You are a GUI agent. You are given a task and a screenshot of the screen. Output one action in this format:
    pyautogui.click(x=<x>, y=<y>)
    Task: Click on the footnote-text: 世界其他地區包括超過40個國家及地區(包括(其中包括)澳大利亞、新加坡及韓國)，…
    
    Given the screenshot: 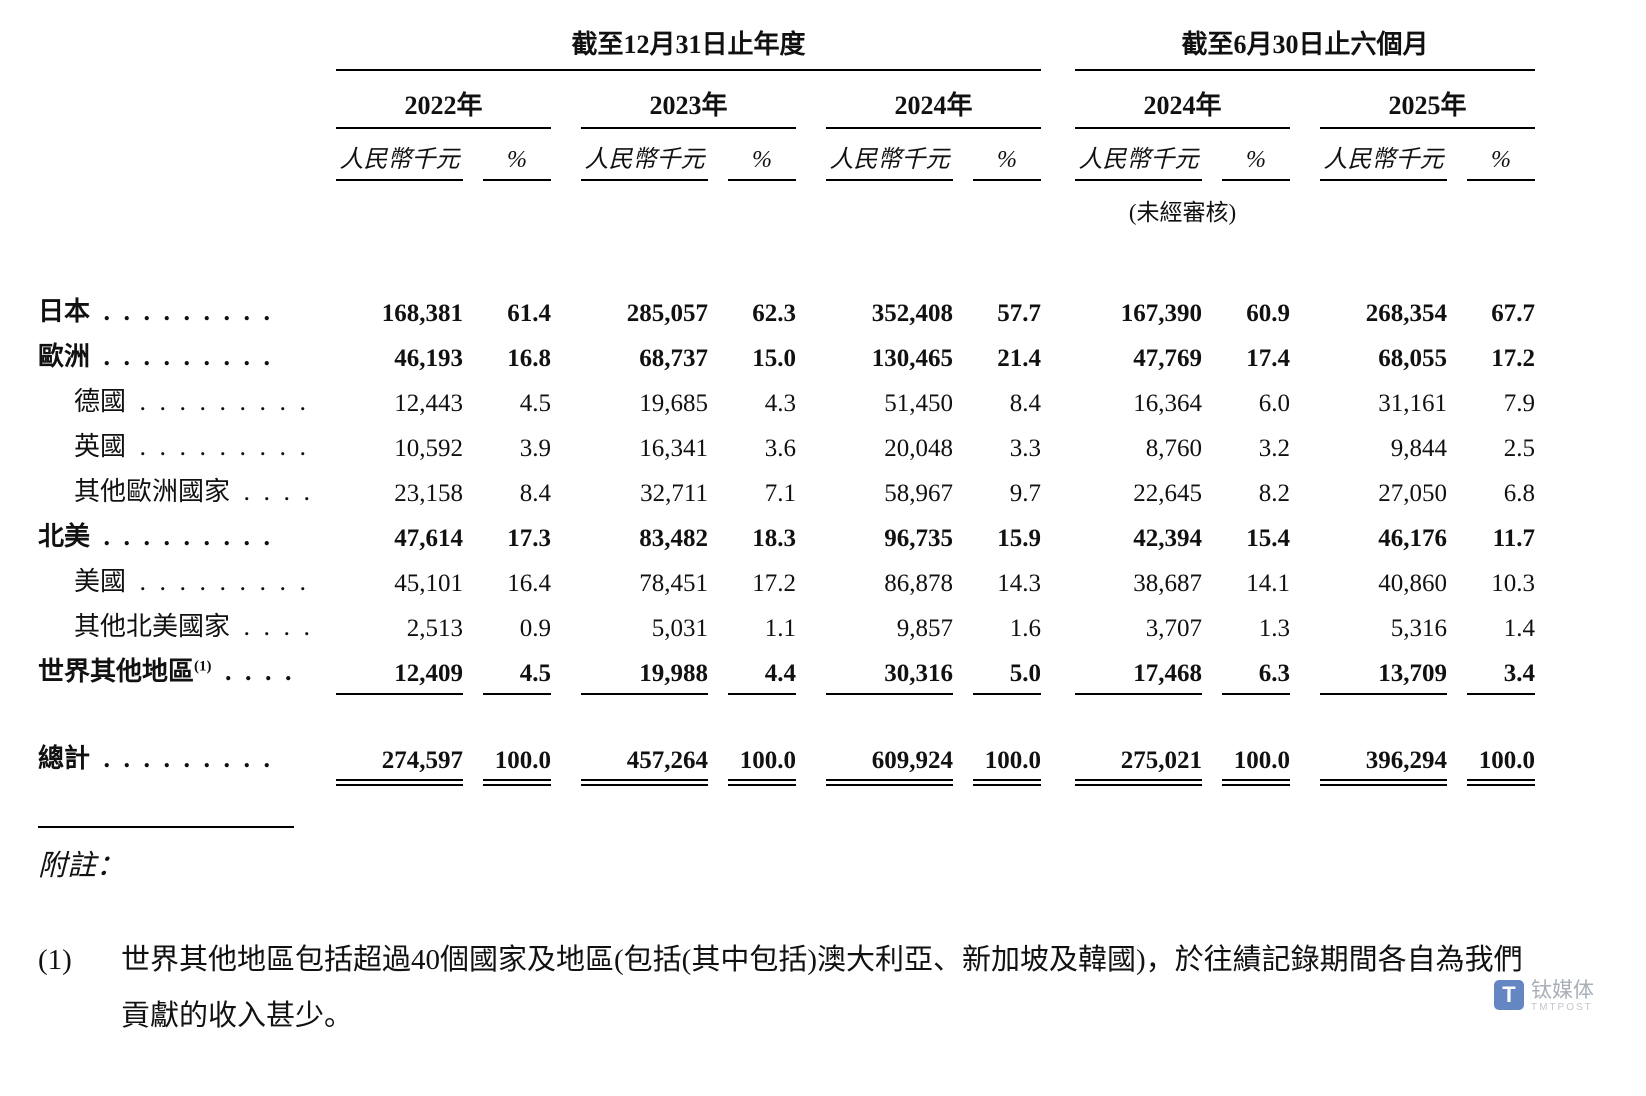 What is the action you would take?
    pyautogui.click(x=822, y=988)
    